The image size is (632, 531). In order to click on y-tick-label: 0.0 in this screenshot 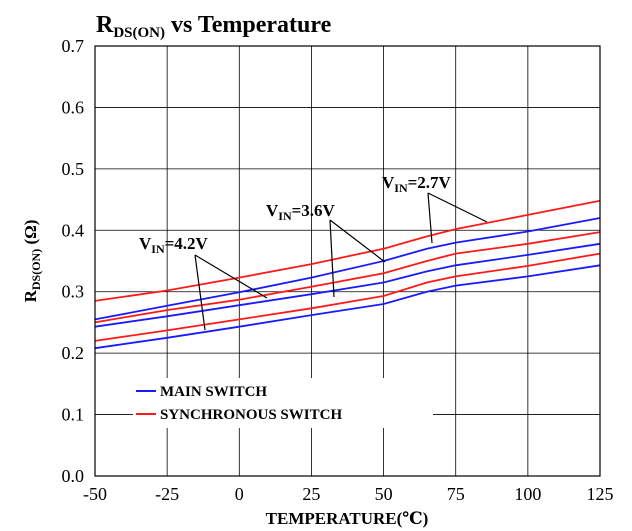, I will do `click(73, 476)`.